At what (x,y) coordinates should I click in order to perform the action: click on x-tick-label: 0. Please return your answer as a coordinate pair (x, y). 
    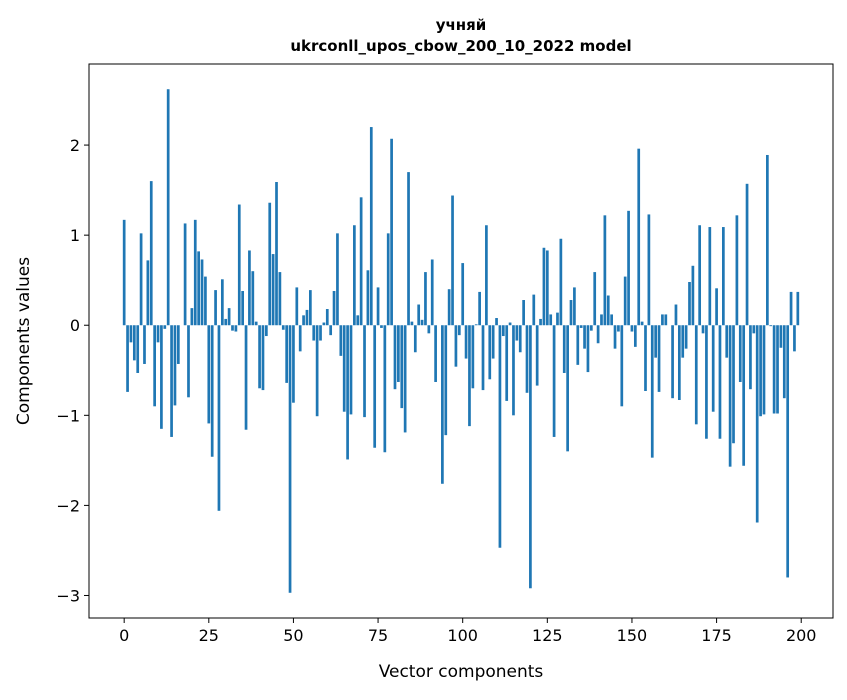
    Looking at the image, I should click on (124, 635).